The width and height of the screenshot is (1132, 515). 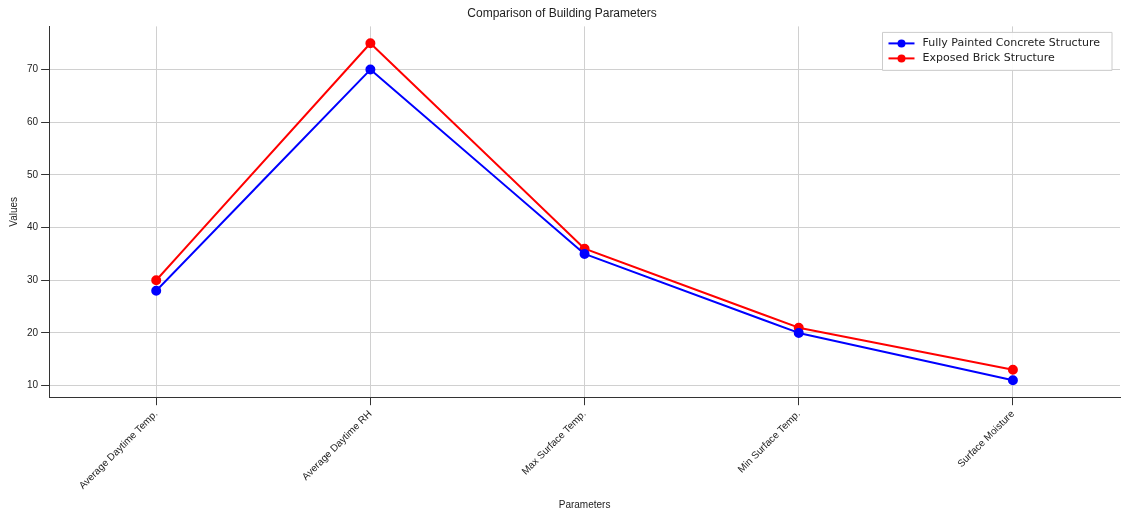 What do you see at coordinates (33, 122) in the screenshot?
I see `y-tick-label: 60` at bounding box center [33, 122].